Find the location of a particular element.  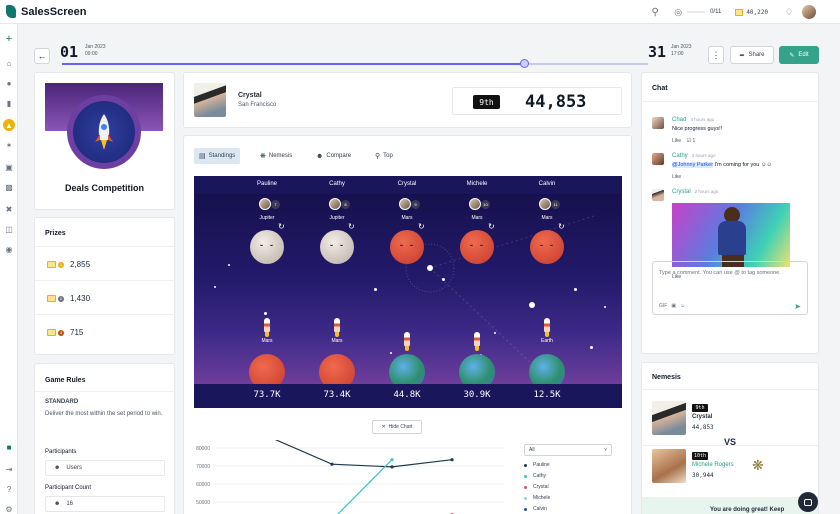

planet-label: Jupiter is located at coordinates (337, 218).